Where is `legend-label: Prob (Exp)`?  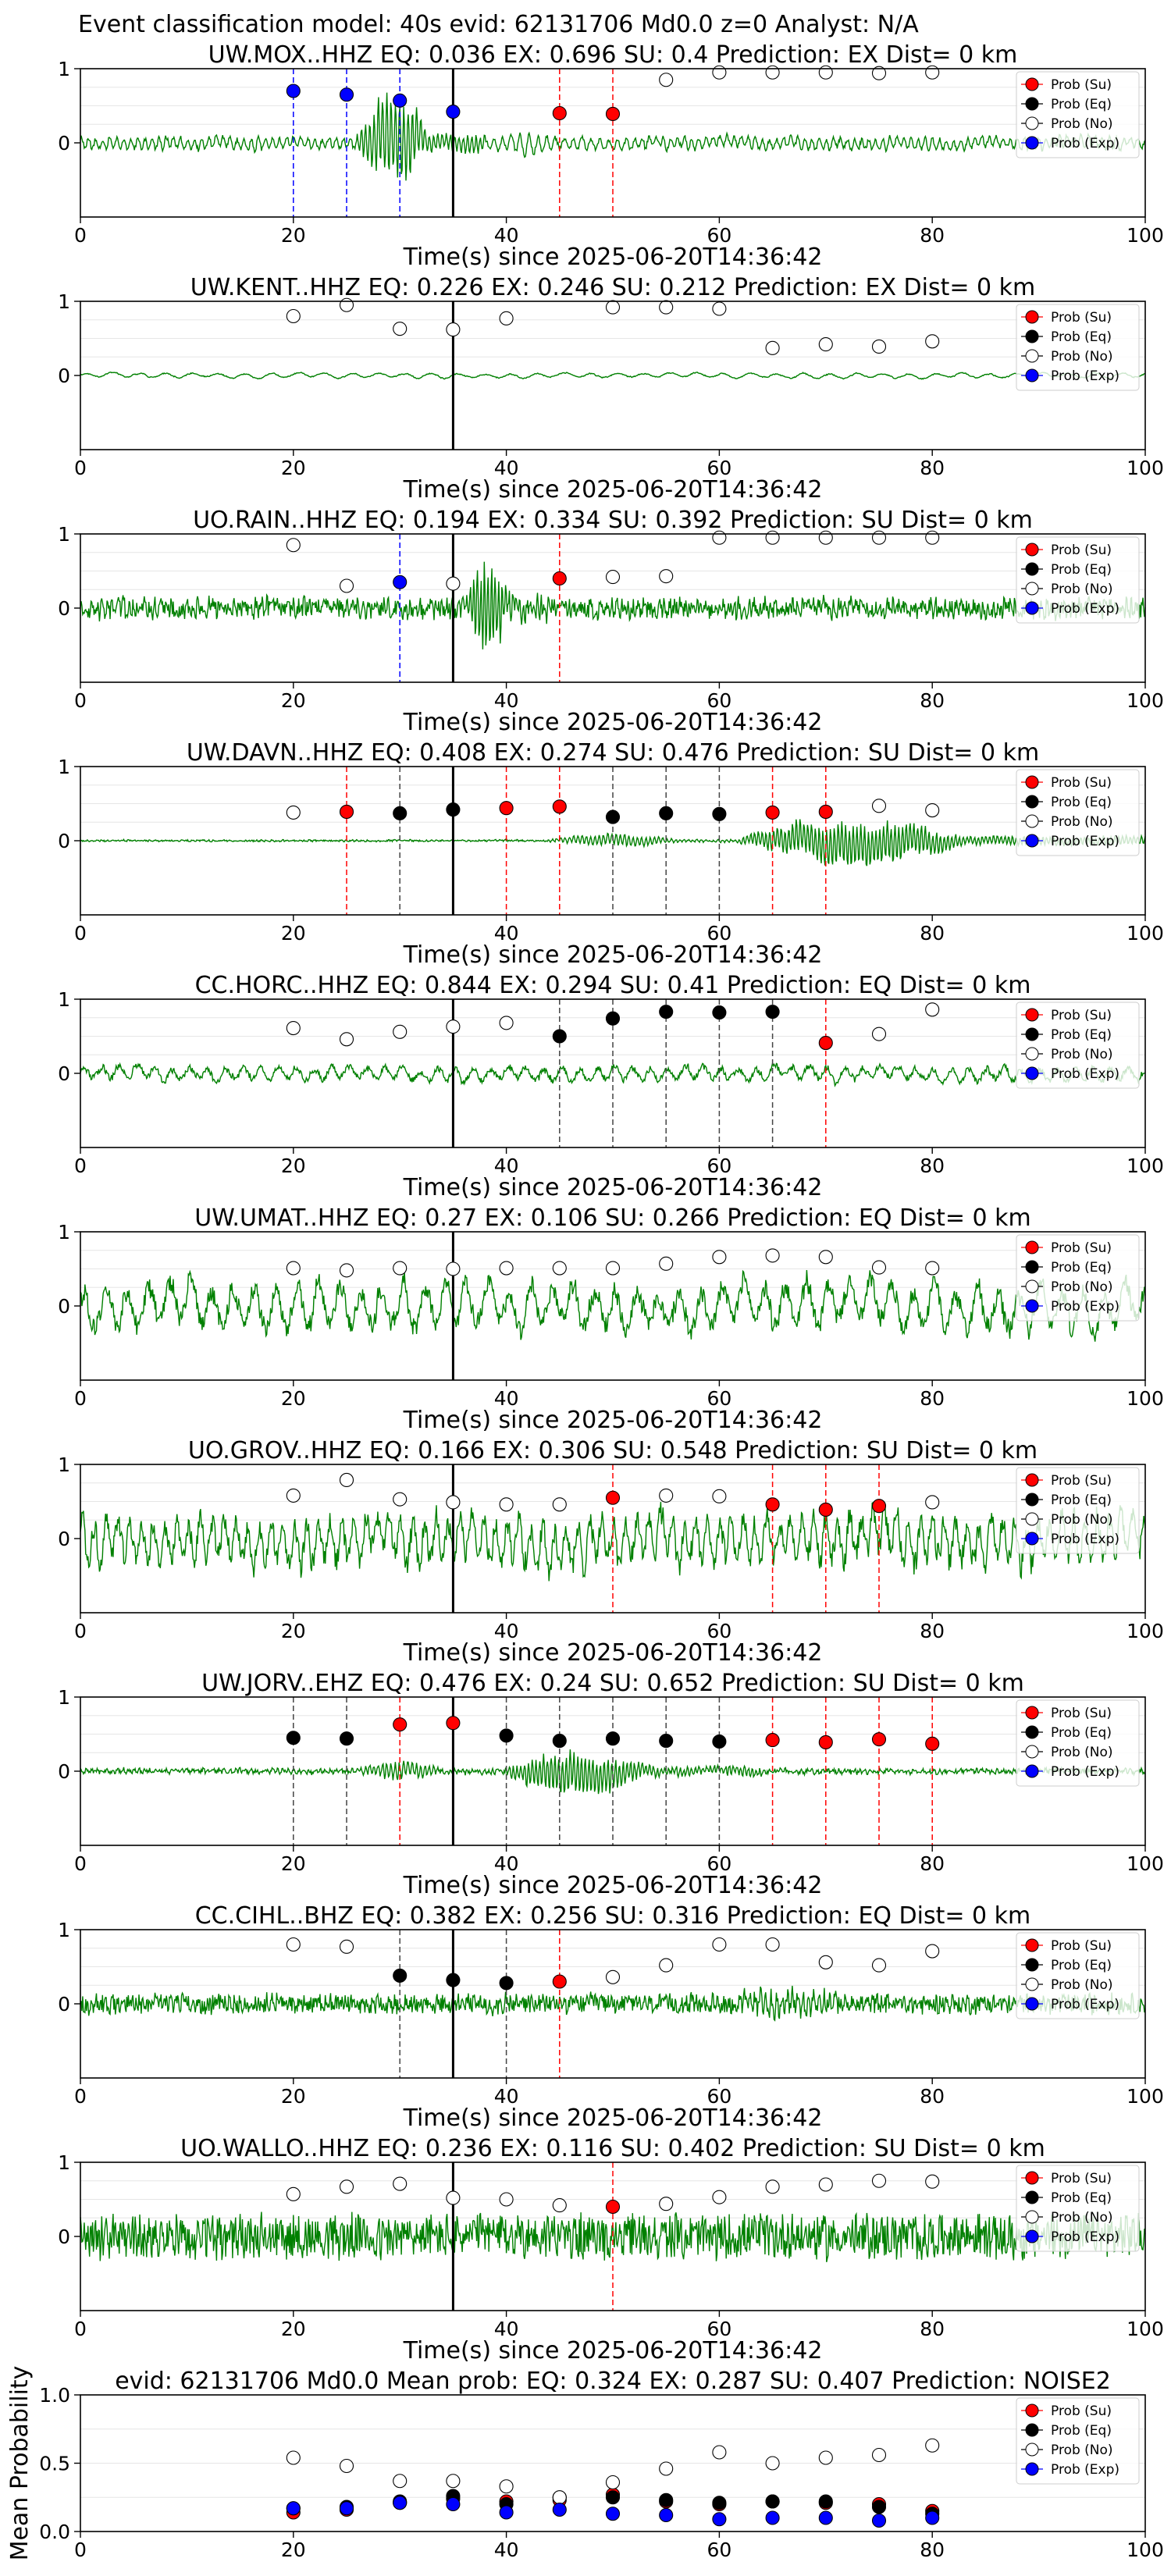 legend-label: Prob (Exp) is located at coordinates (1085, 1772).